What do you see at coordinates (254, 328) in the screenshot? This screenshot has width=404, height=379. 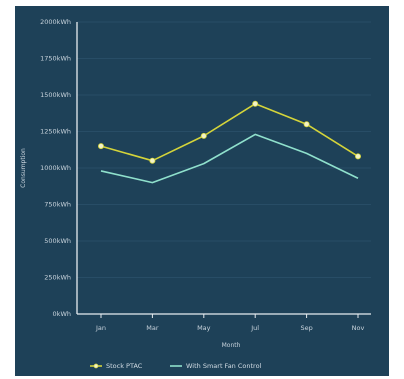 I see `x-tick-label: Jul` at bounding box center [254, 328].